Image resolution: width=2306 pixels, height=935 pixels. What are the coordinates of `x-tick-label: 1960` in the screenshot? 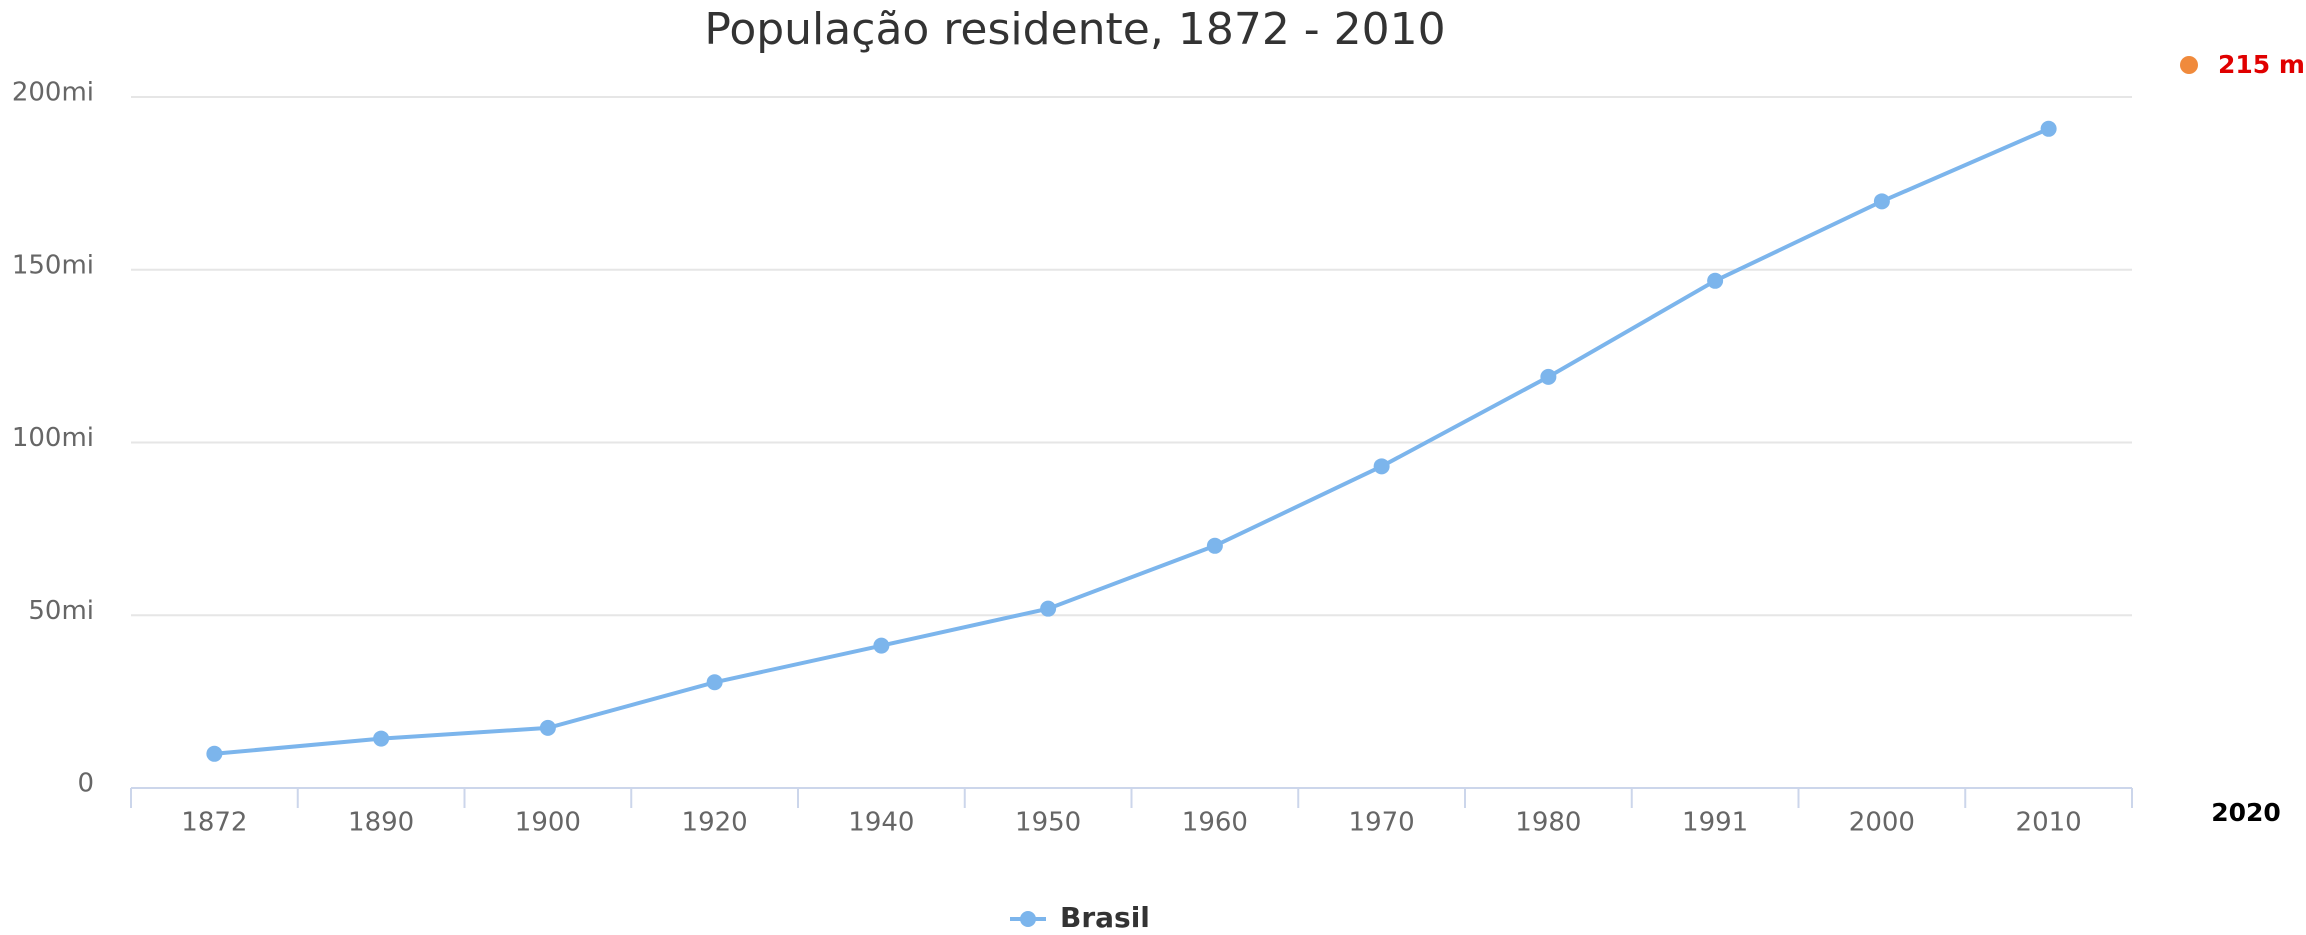 It's located at (1215, 823).